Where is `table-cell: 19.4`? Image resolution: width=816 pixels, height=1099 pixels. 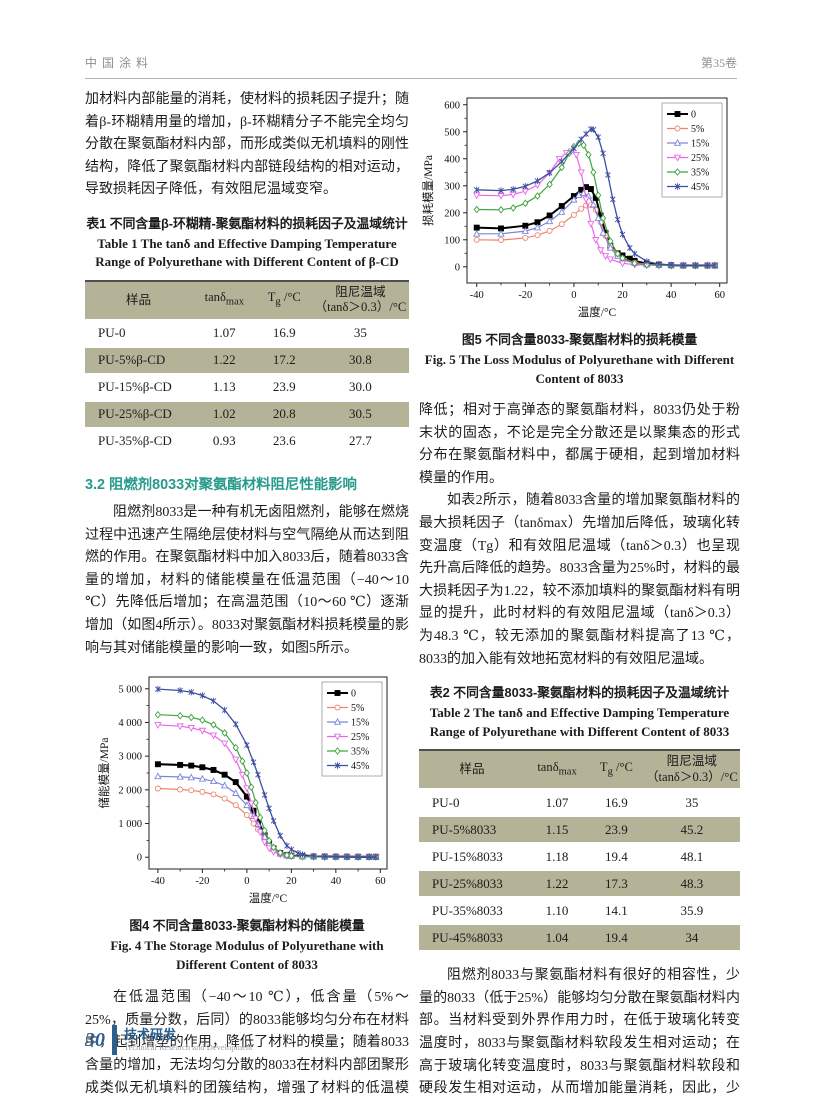
table-cell: 19.4 is located at coordinates (616, 938).